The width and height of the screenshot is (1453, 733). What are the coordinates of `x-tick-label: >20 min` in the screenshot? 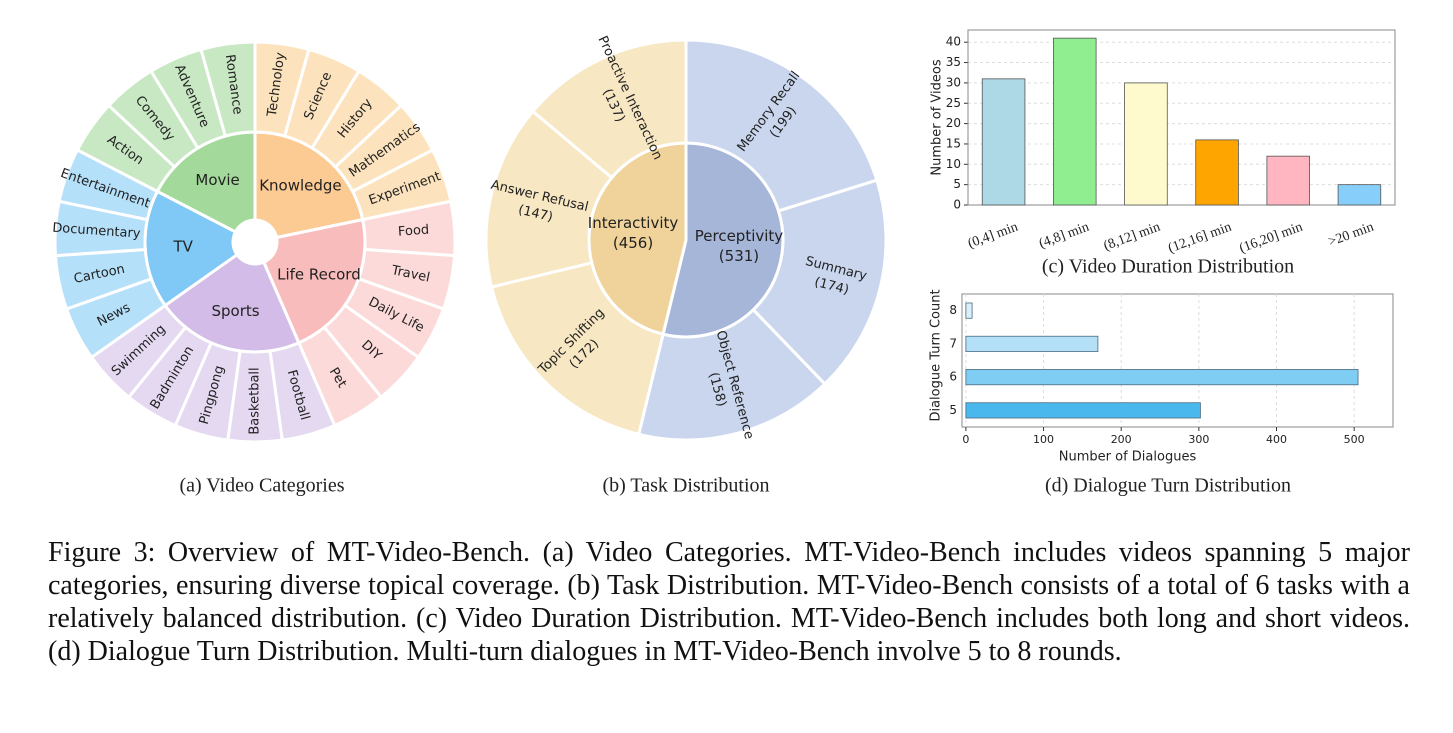 It's located at (1350, 235).